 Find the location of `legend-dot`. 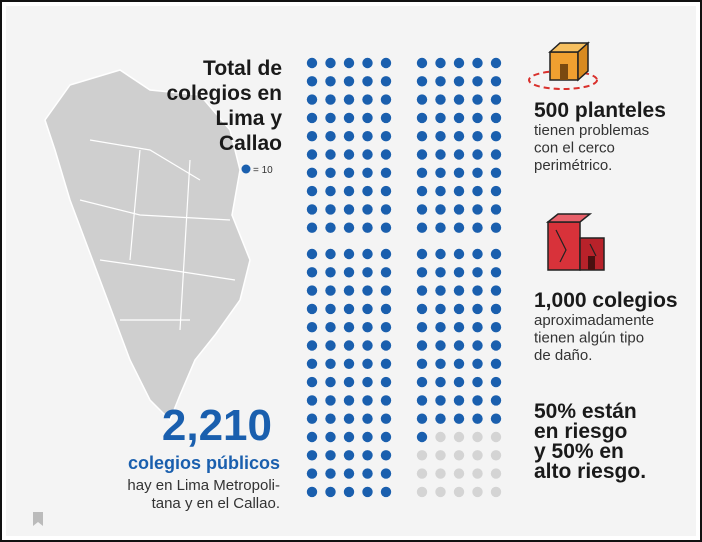

legend-dot is located at coordinates (246, 169).